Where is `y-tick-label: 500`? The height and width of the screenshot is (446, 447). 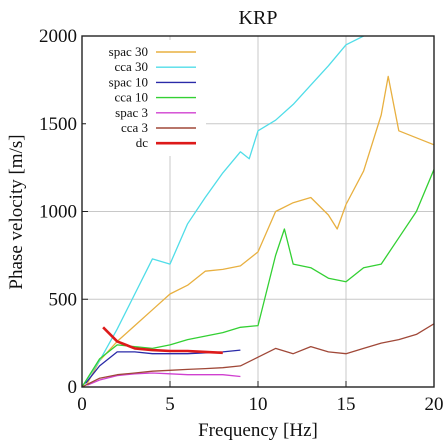
y-tick-label: 500 is located at coordinates (63, 299).